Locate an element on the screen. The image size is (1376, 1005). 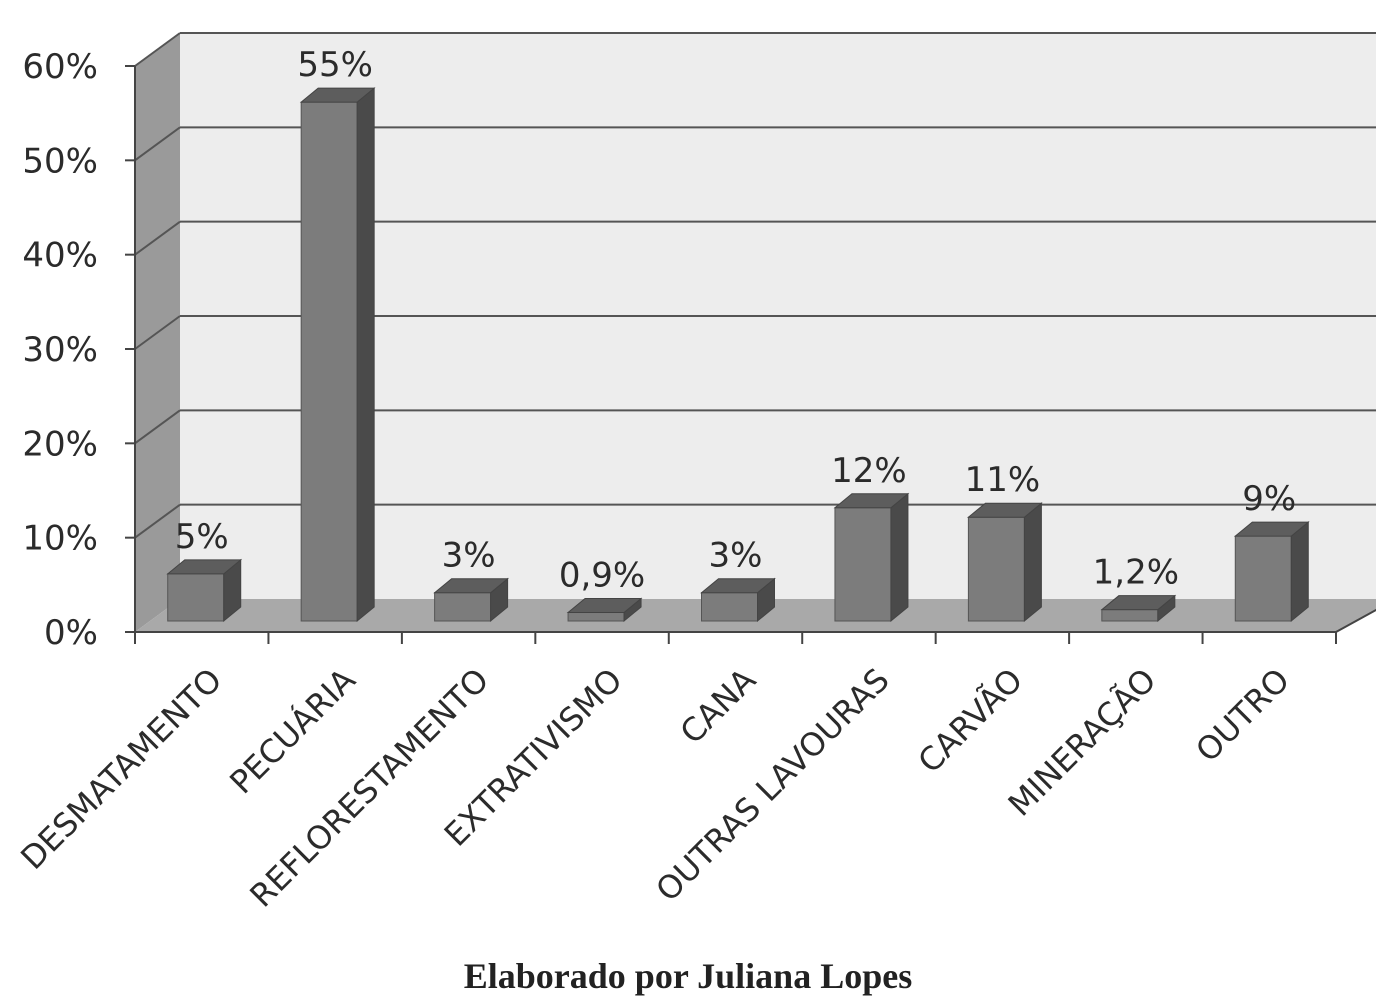
y-tick-label: 20% is located at coordinates (60, 444).